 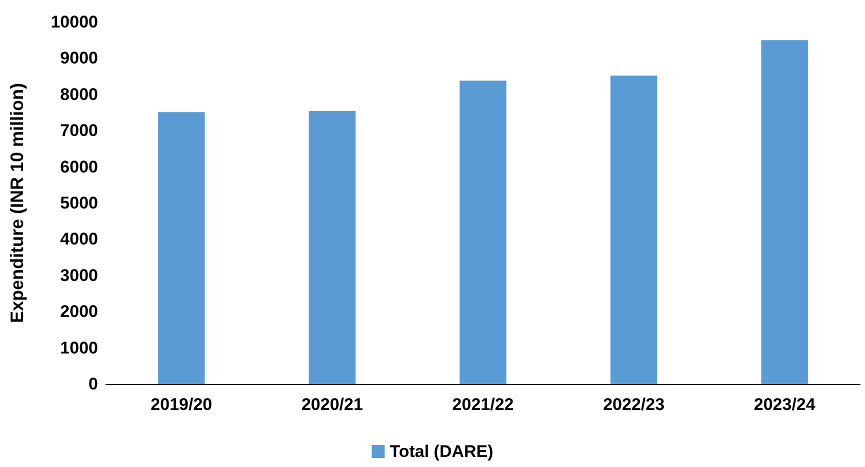 What do you see at coordinates (181, 404) in the screenshot?
I see `x-tick-label: 2019/20` at bounding box center [181, 404].